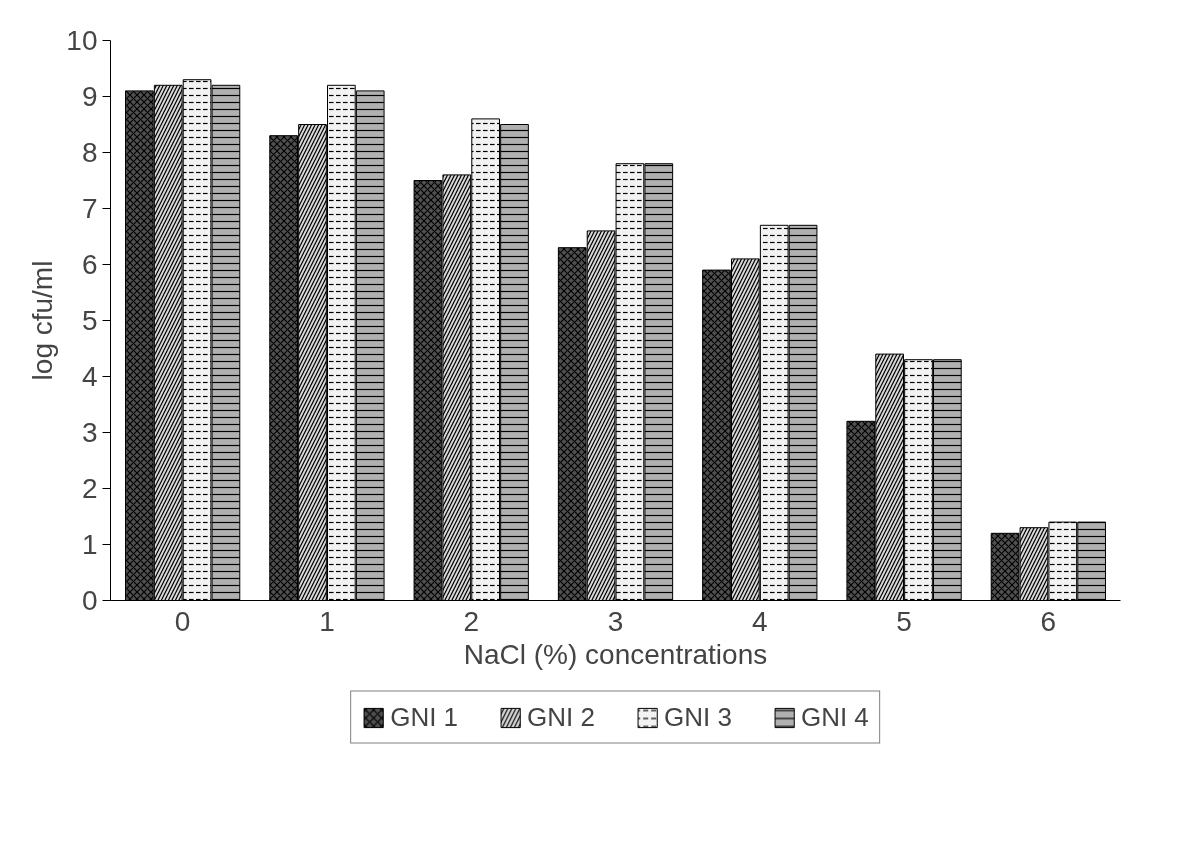 This screenshot has height=865, width=1180. I want to click on y-axis-title: log cfu/ml, so click(43, 320).